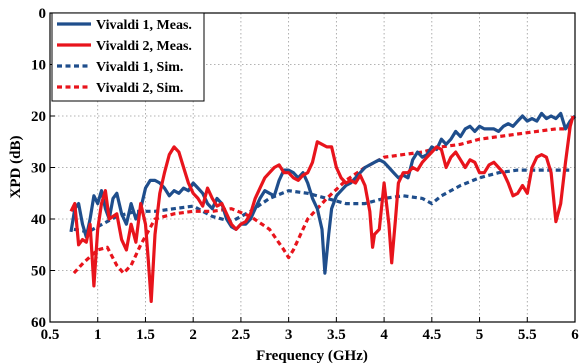  Describe the element at coordinates (145, 335) in the screenshot. I see `x-tick-label: 1.5` at that location.